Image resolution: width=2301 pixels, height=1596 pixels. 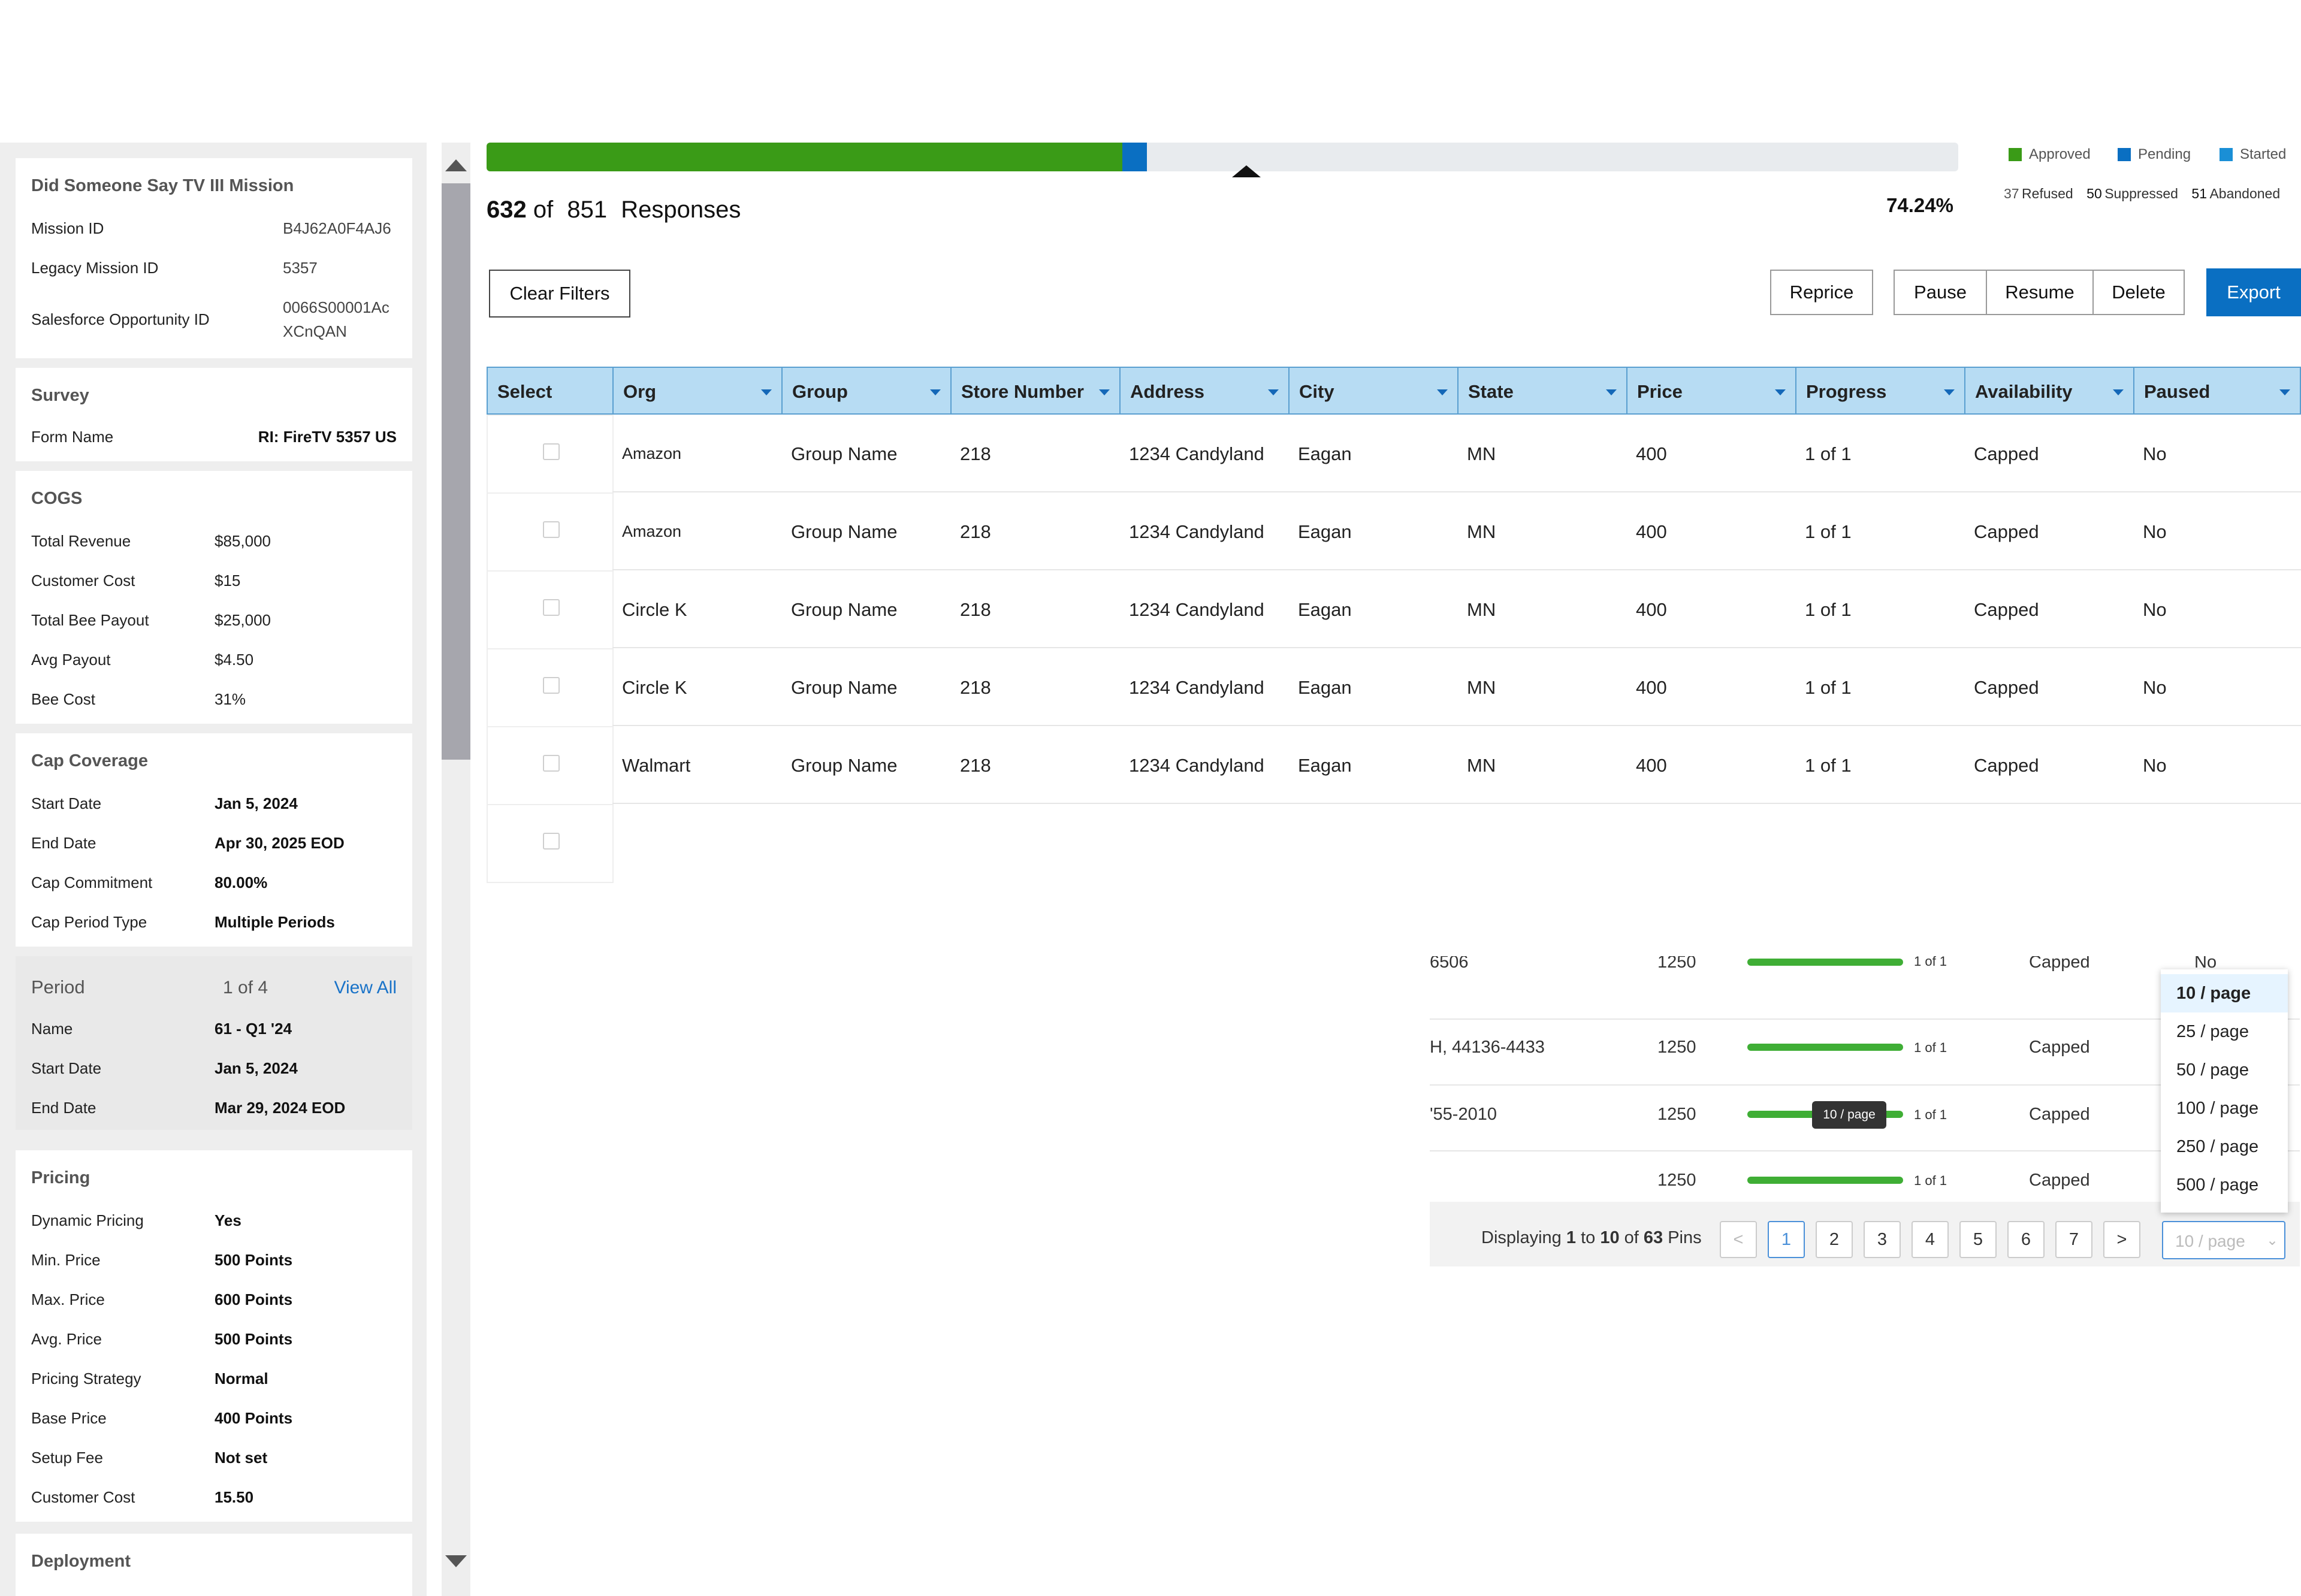 I want to click on column-header-store-number: Store Number, so click(x=1036, y=391).